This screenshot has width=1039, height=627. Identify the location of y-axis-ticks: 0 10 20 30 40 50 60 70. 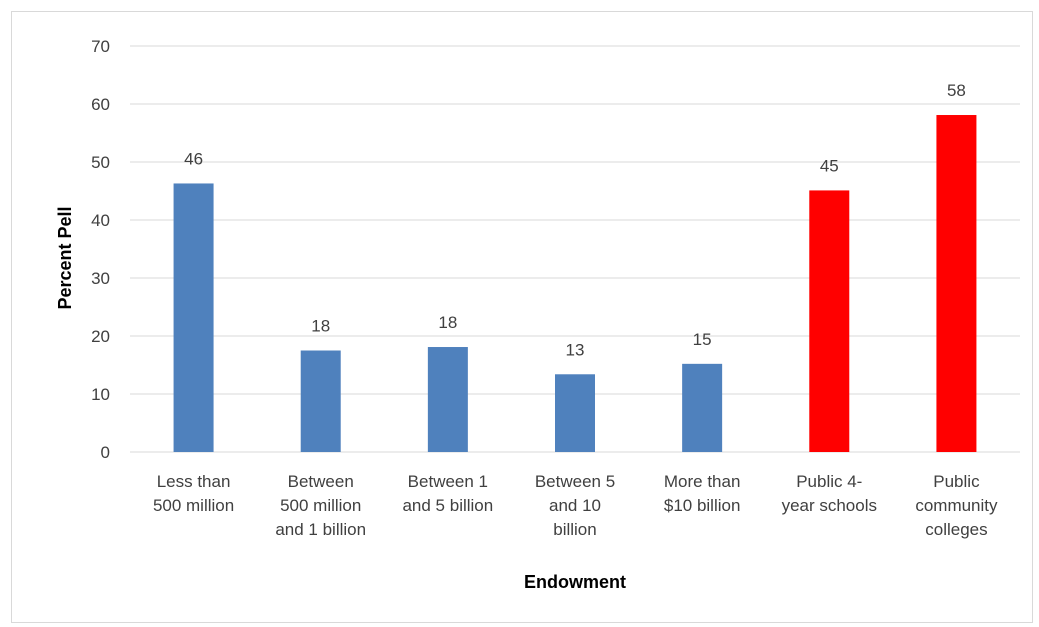
(100, 249).